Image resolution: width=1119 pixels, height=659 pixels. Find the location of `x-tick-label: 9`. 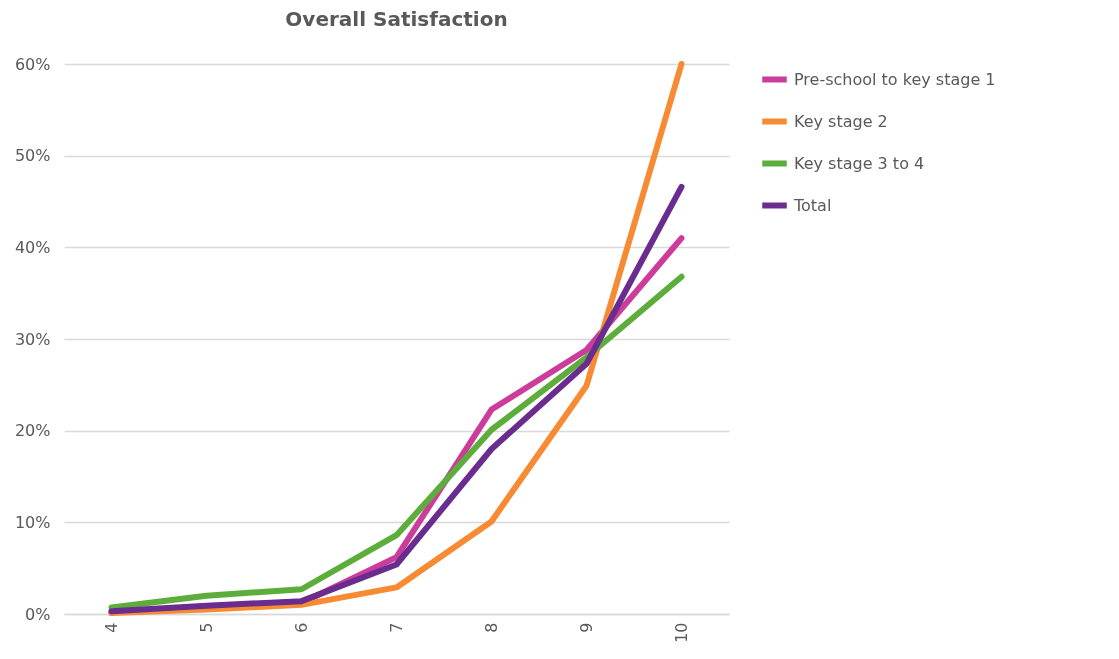

x-tick-label: 9 is located at coordinates (586, 627).